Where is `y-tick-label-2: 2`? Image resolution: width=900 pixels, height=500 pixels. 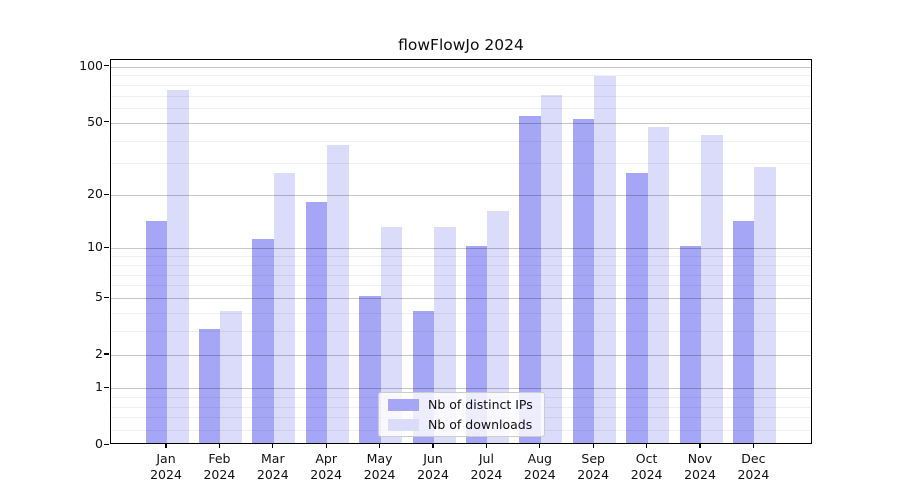 y-tick-label-2: 2 is located at coordinates (99, 353).